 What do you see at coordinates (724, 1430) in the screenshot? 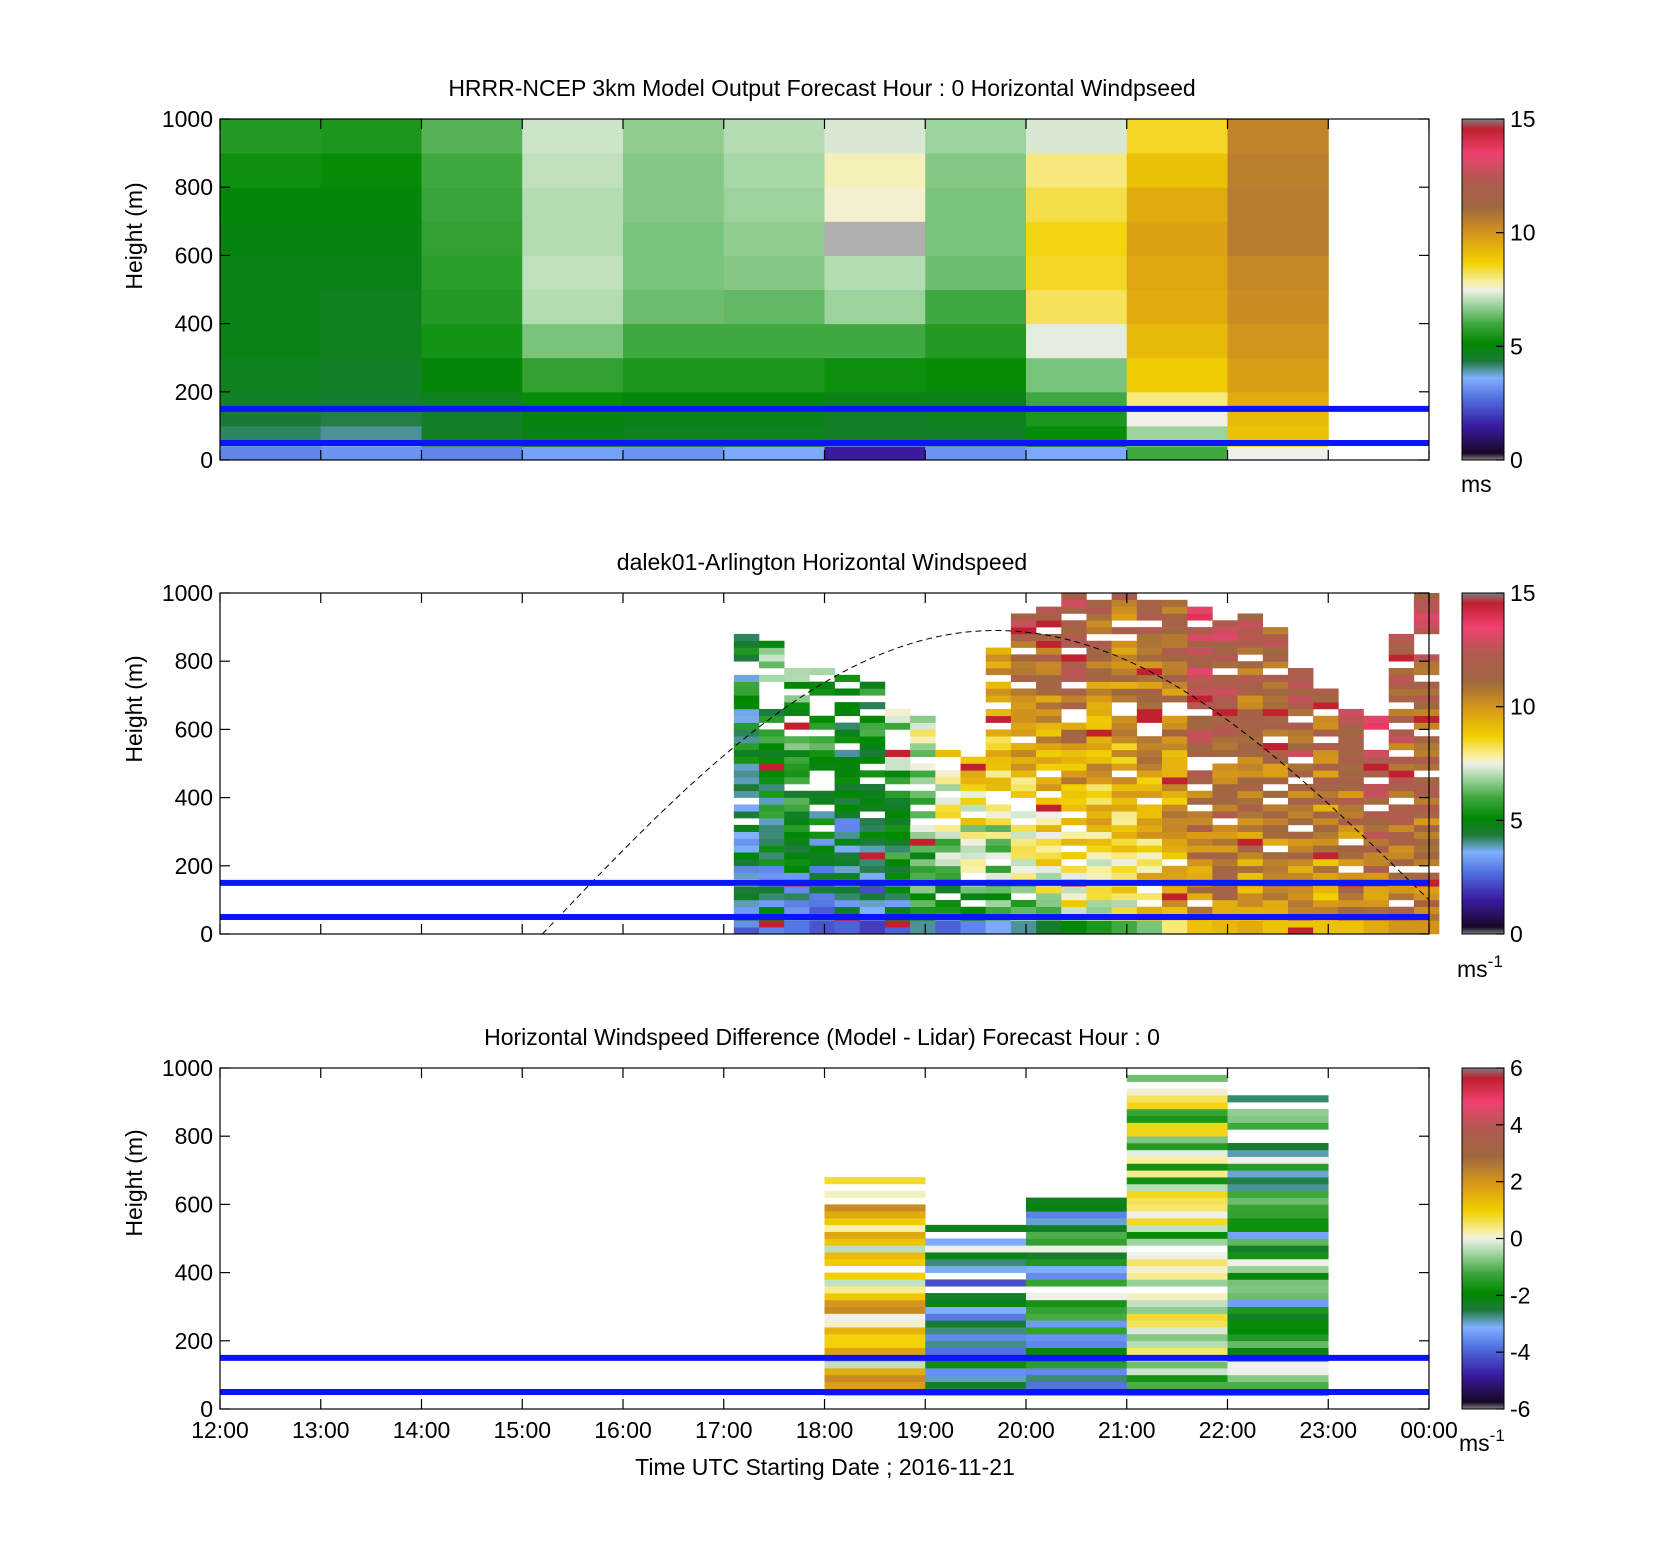
I see `x-tick-label: 17:00` at bounding box center [724, 1430].